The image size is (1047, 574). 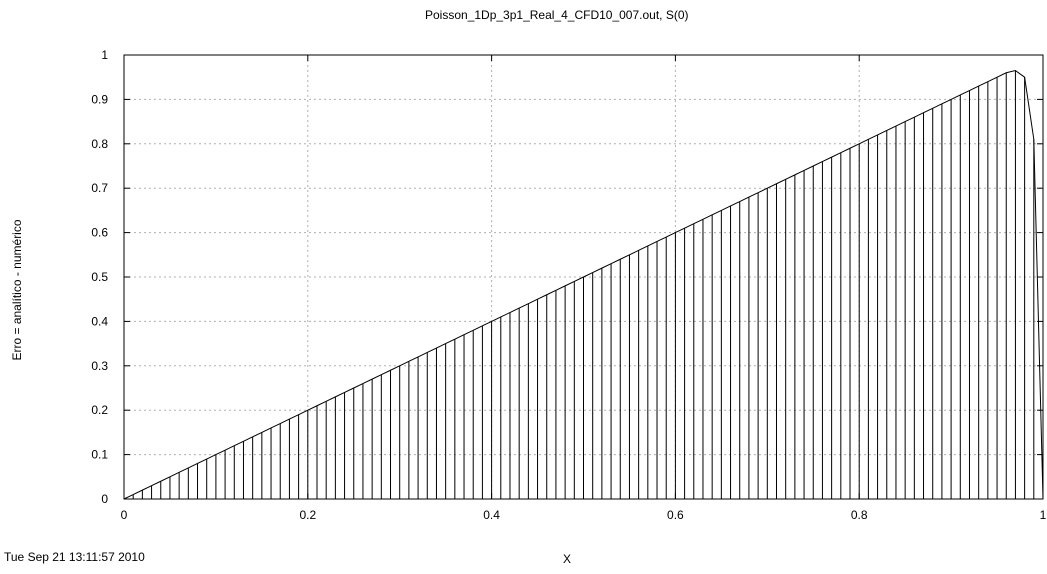 What do you see at coordinates (104, 55) in the screenshot?
I see `y-tick-label: 1` at bounding box center [104, 55].